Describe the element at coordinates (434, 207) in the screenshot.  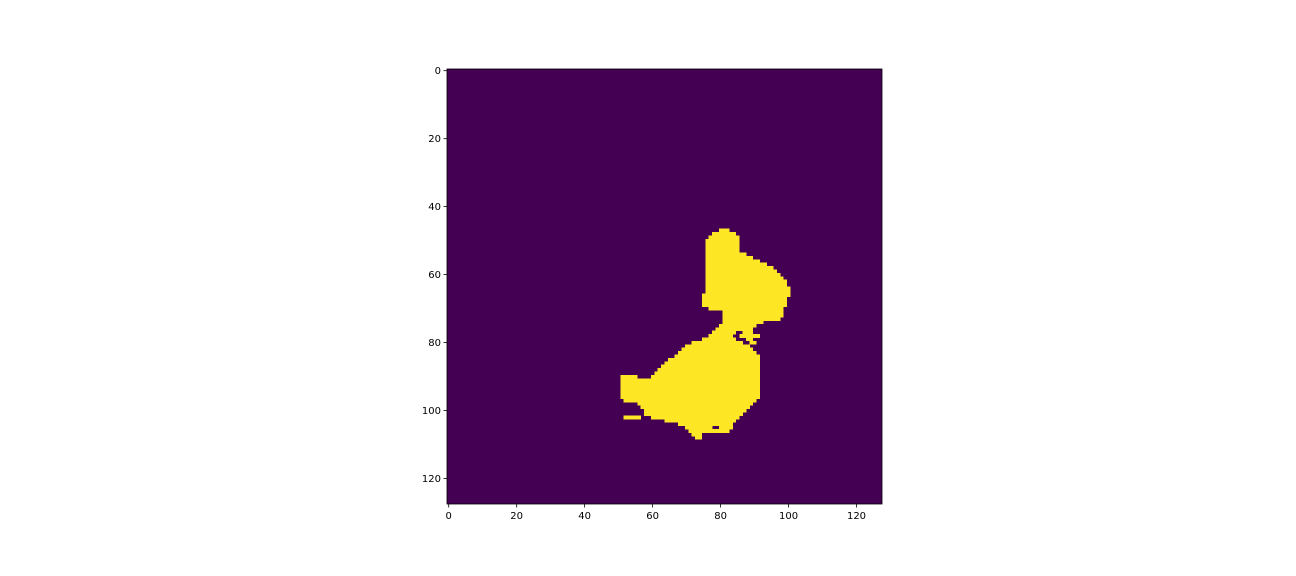
I see `y-tick-label: 40` at that location.